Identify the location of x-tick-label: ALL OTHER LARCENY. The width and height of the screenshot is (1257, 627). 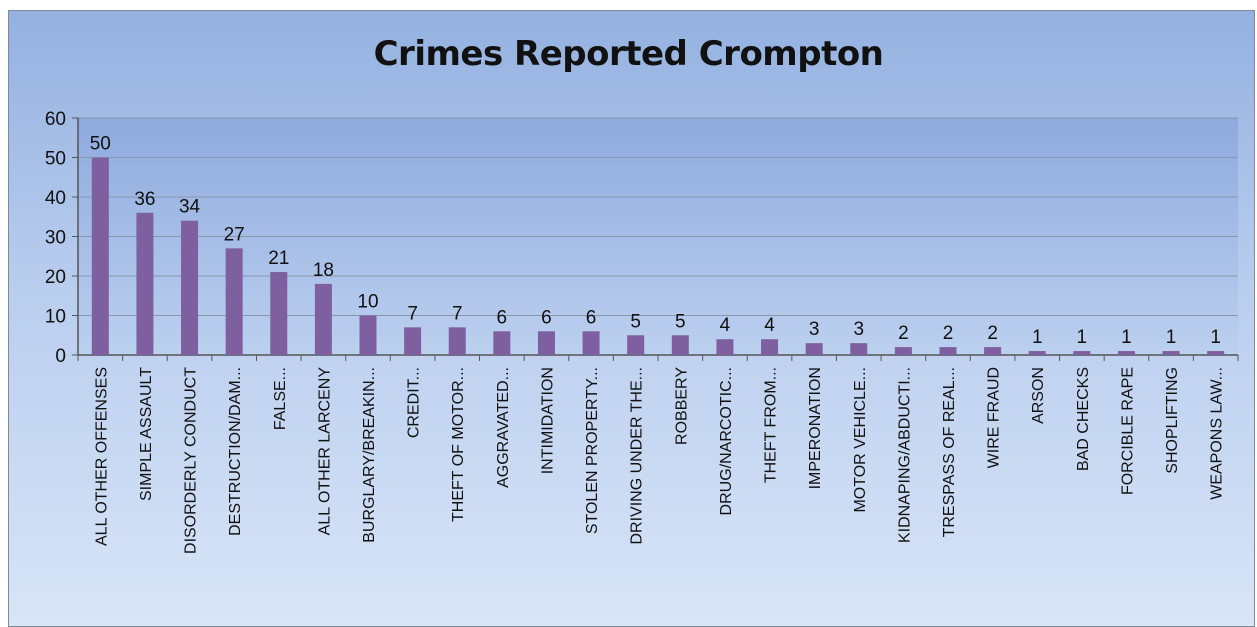
(324, 451).